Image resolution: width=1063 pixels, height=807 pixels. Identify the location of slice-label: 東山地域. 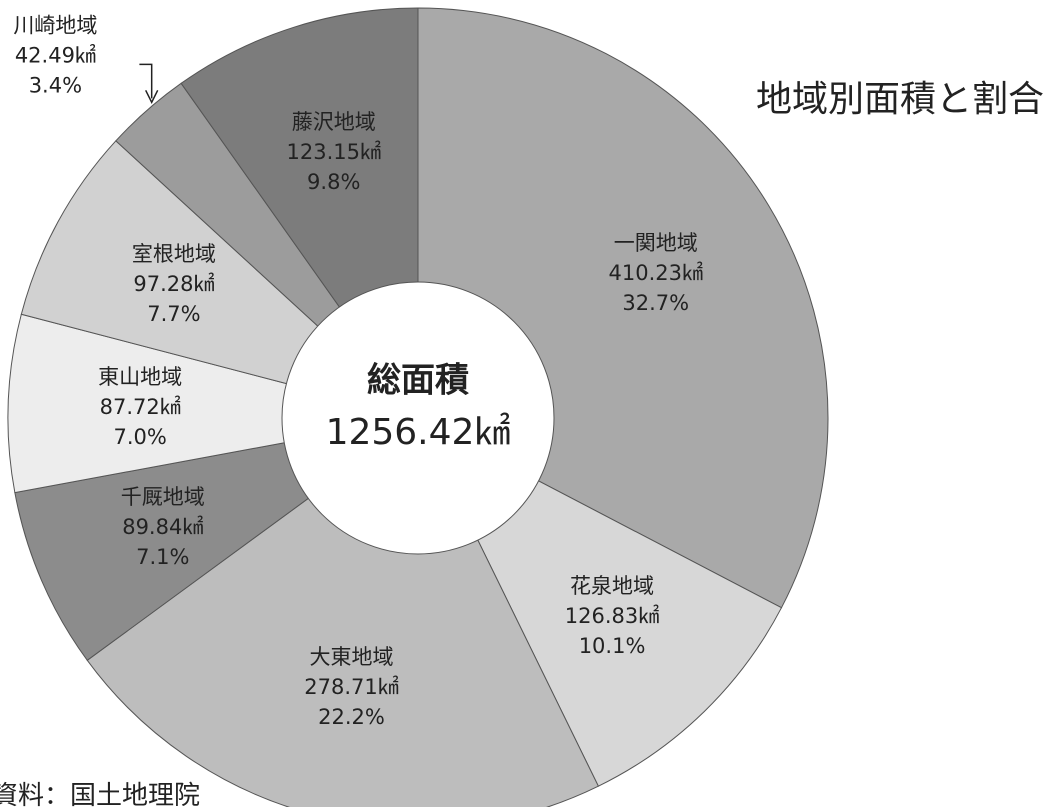
(140, 377).